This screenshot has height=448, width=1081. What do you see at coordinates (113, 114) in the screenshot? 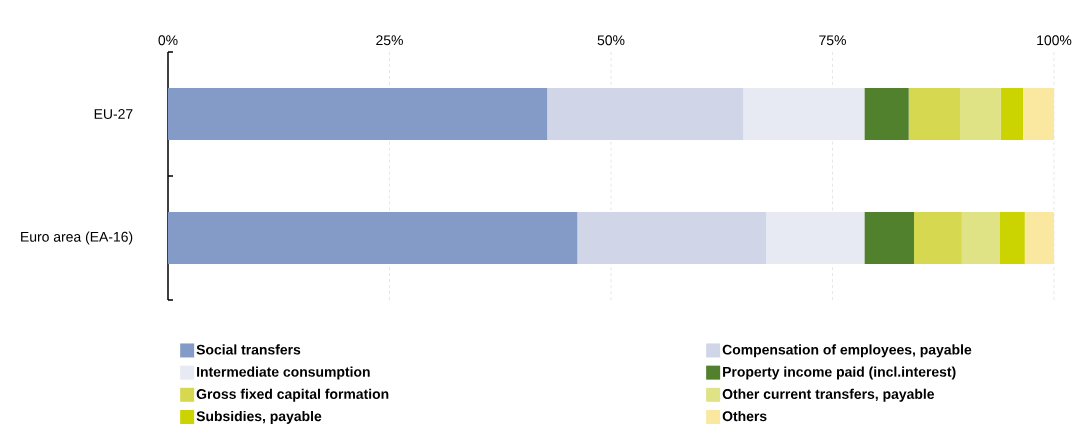
I see `y-tick-label: EU-27` at bounding box center [113, 114].